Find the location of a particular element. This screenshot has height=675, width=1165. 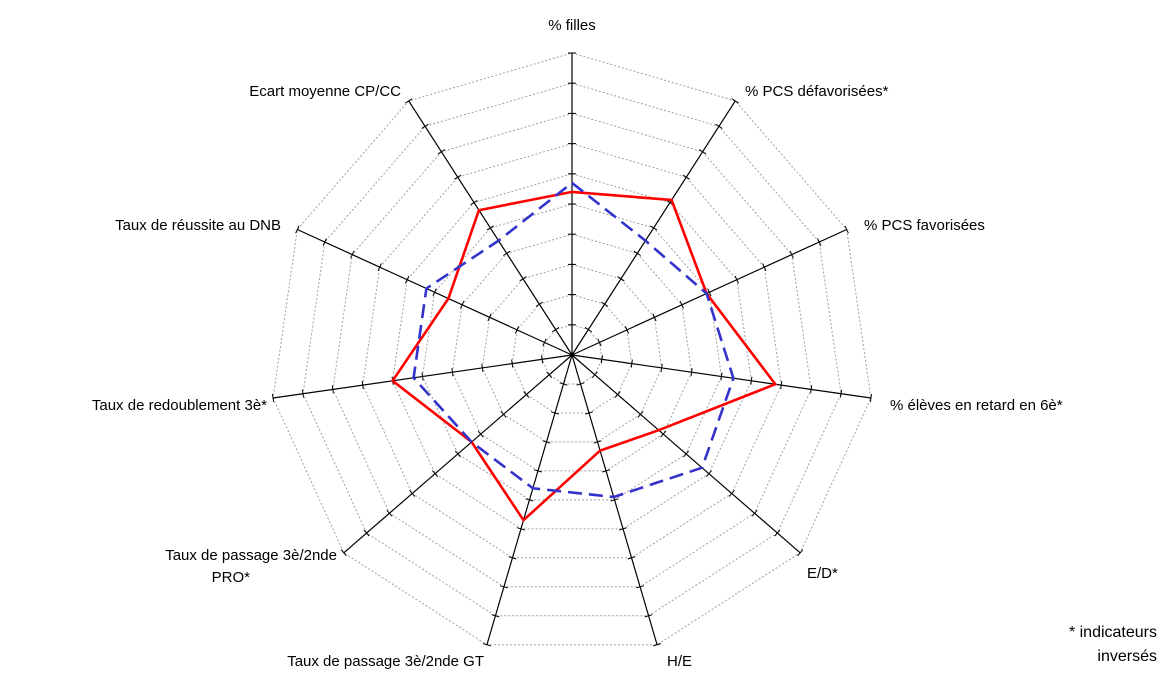

axis-label: Taux de passage 3è/2nde PRO* is located at coordinates (251, 566).